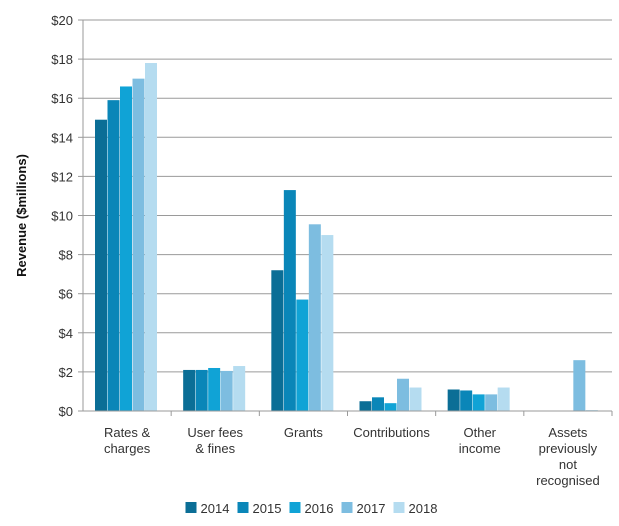 The image size is (619, 526). Describe the element at coordinates (319, 508) in the screenshot. I see `legend-label-2016: 2016` at that location.